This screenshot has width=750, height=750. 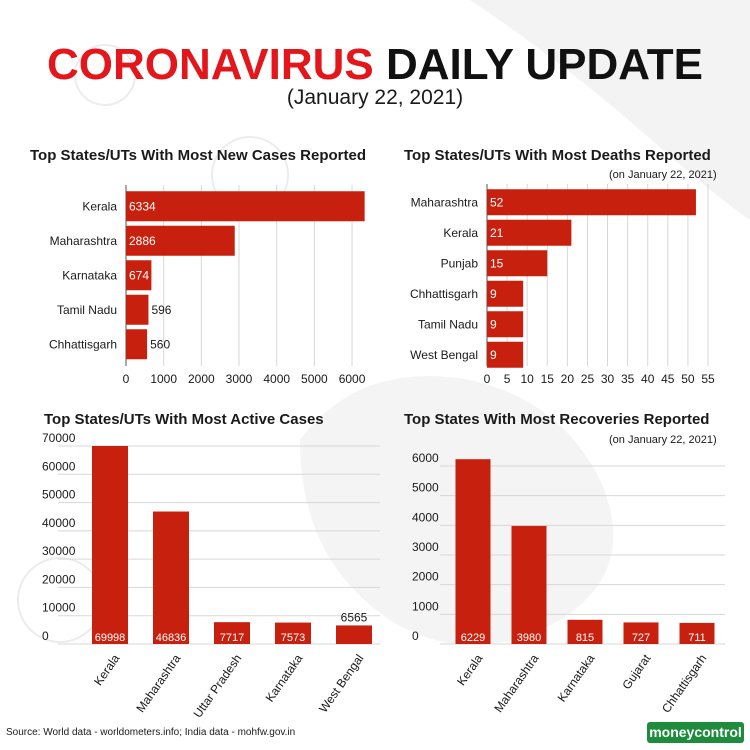 What do you see at coordinates (688, 379) in the screenshot?
I see `chart2-tick-label: 50` at bounding box center [688, 379].